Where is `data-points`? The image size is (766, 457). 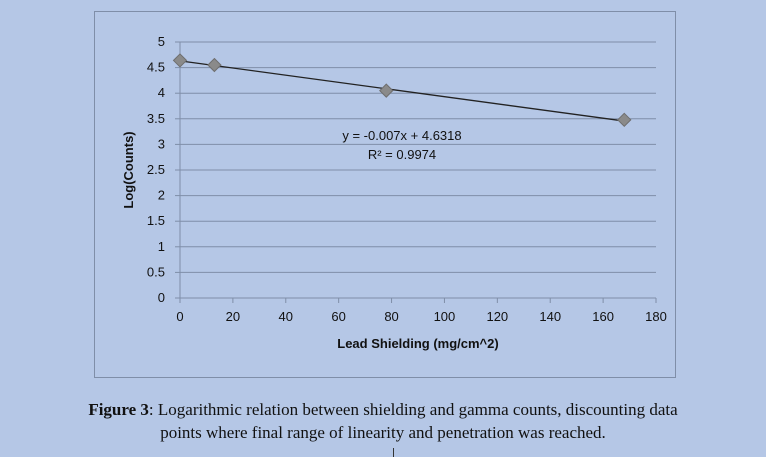 data-points is located at coordinates (402, 90).